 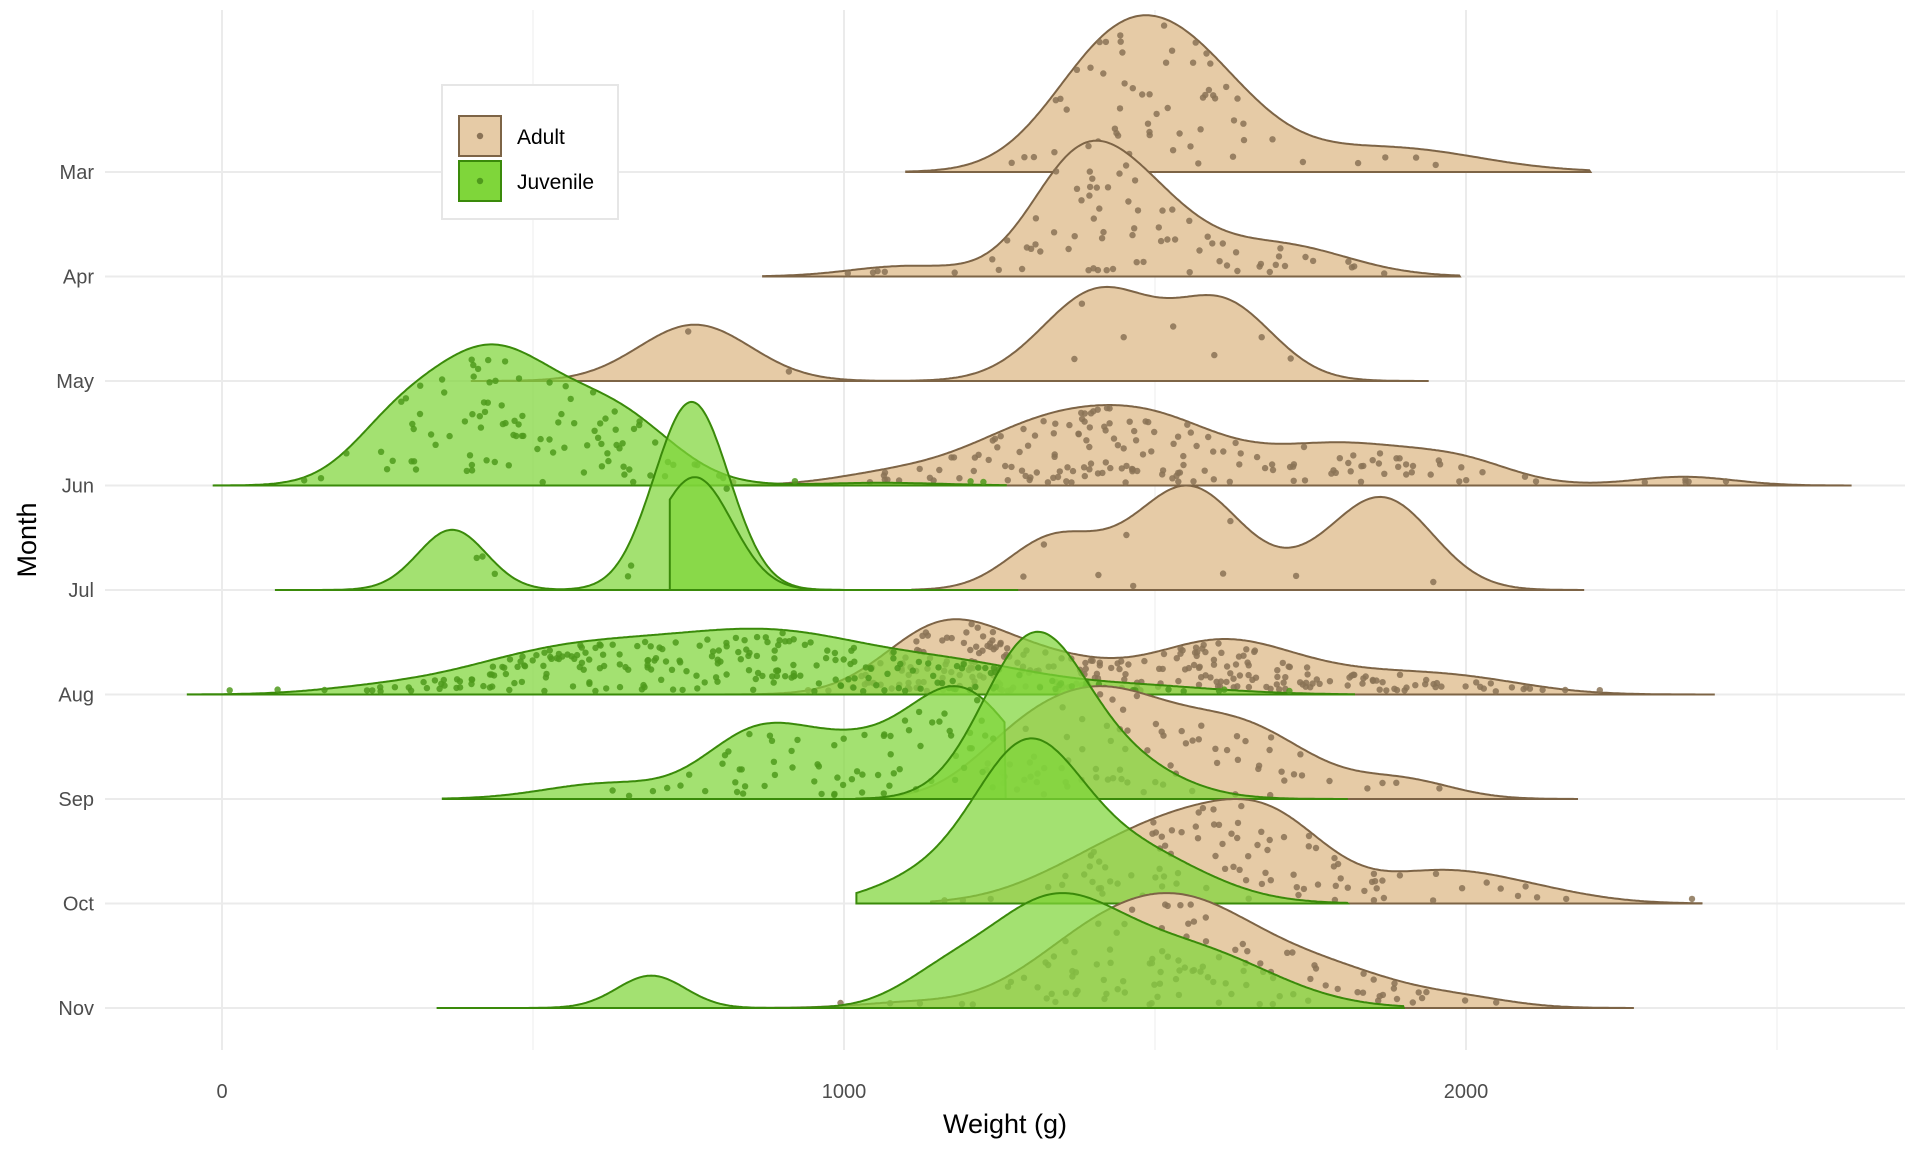 What do you see at coordinates (1249, 93) in the screenshot?
I see `density-adult-mar` at bounding box center [1249, 93].